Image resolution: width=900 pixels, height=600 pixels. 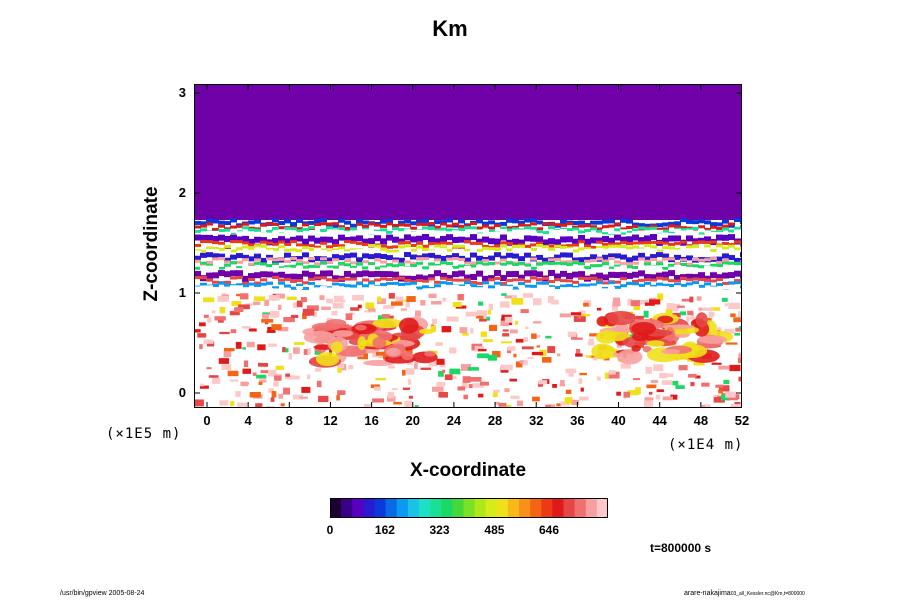 What do you see at coordinates (436, 508) in the screenshot?
I see `colorbar-swatch` at bounding box center [436, 508].